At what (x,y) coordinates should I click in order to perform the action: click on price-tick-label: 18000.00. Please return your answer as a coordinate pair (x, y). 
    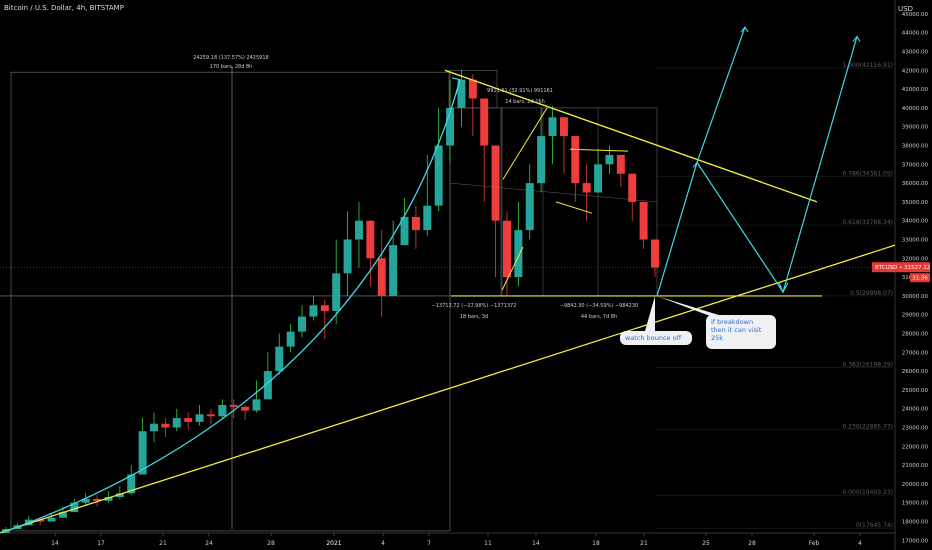
    Looking at the image, I should click on (915, 523).